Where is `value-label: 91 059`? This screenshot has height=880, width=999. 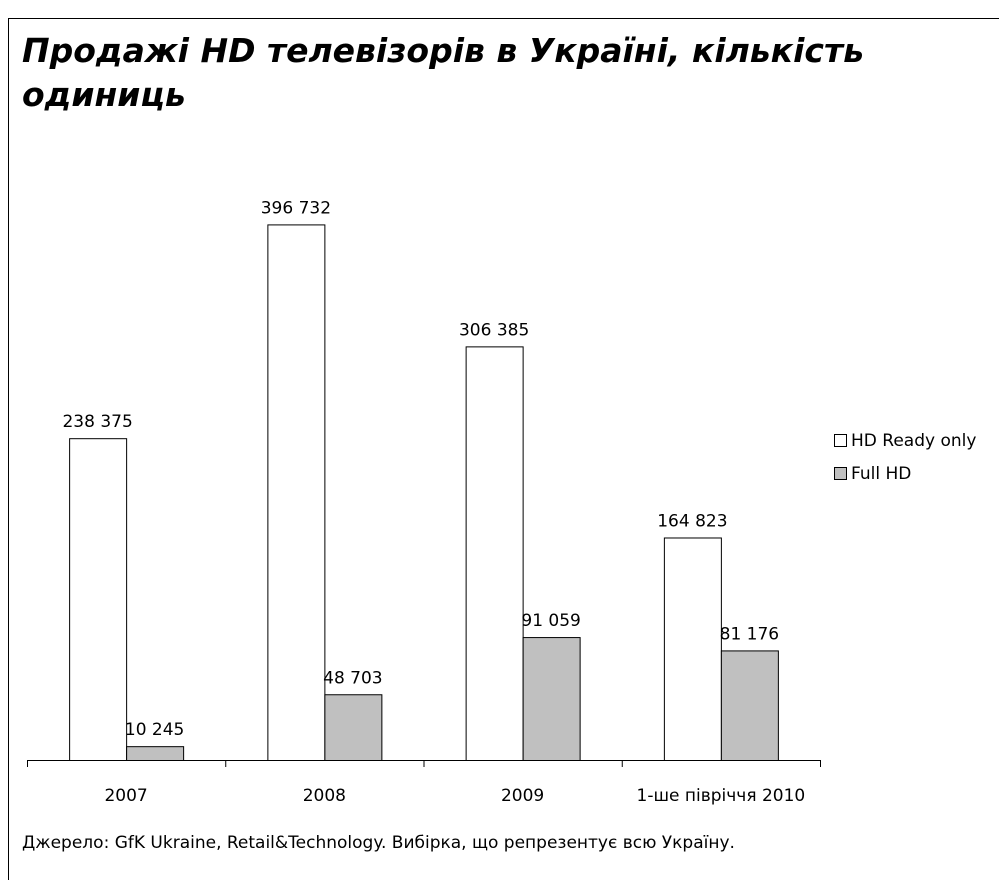
value-label: 91 059 is located at coordinates (550, 621).